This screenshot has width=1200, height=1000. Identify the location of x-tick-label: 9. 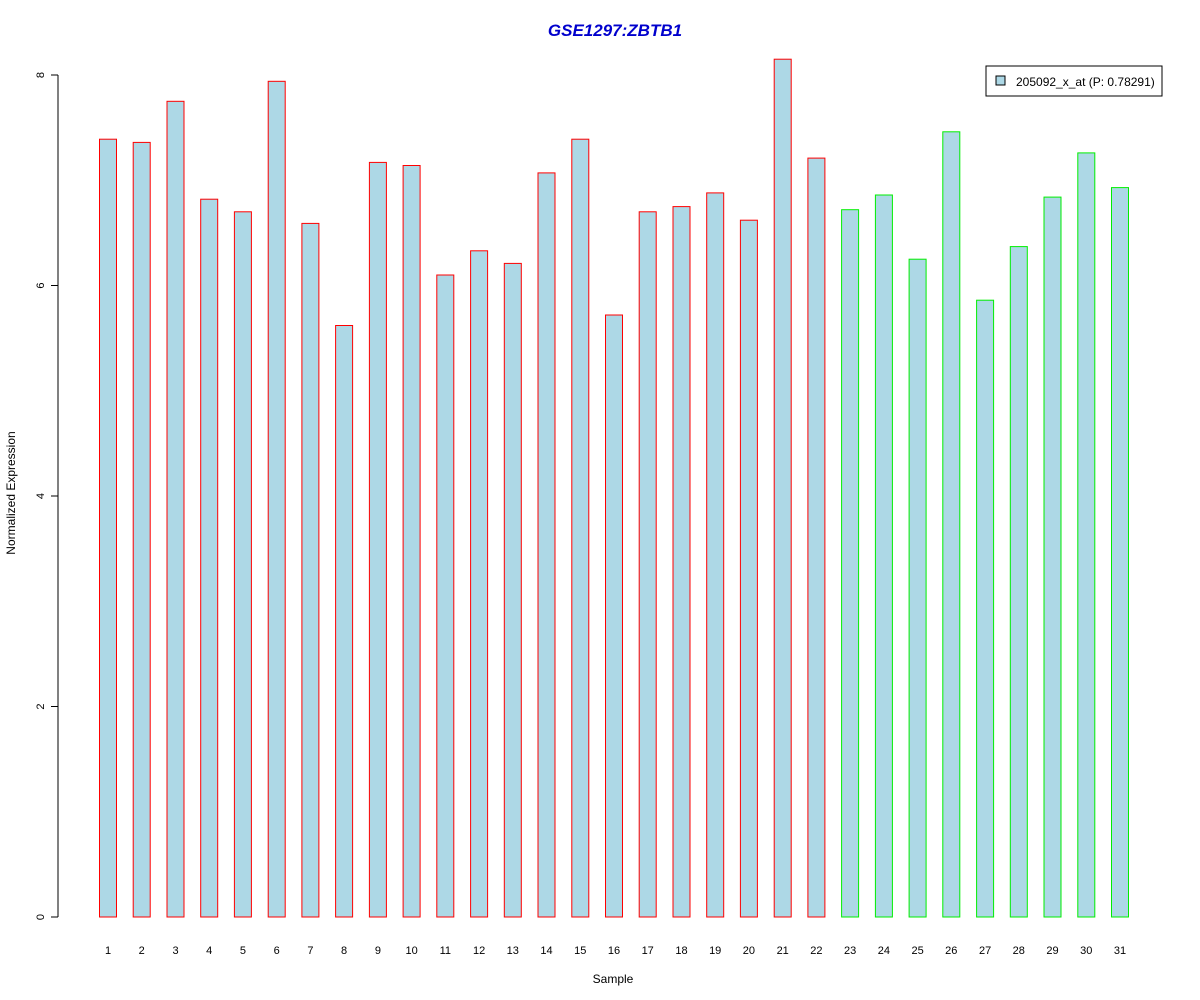
(378, 951).